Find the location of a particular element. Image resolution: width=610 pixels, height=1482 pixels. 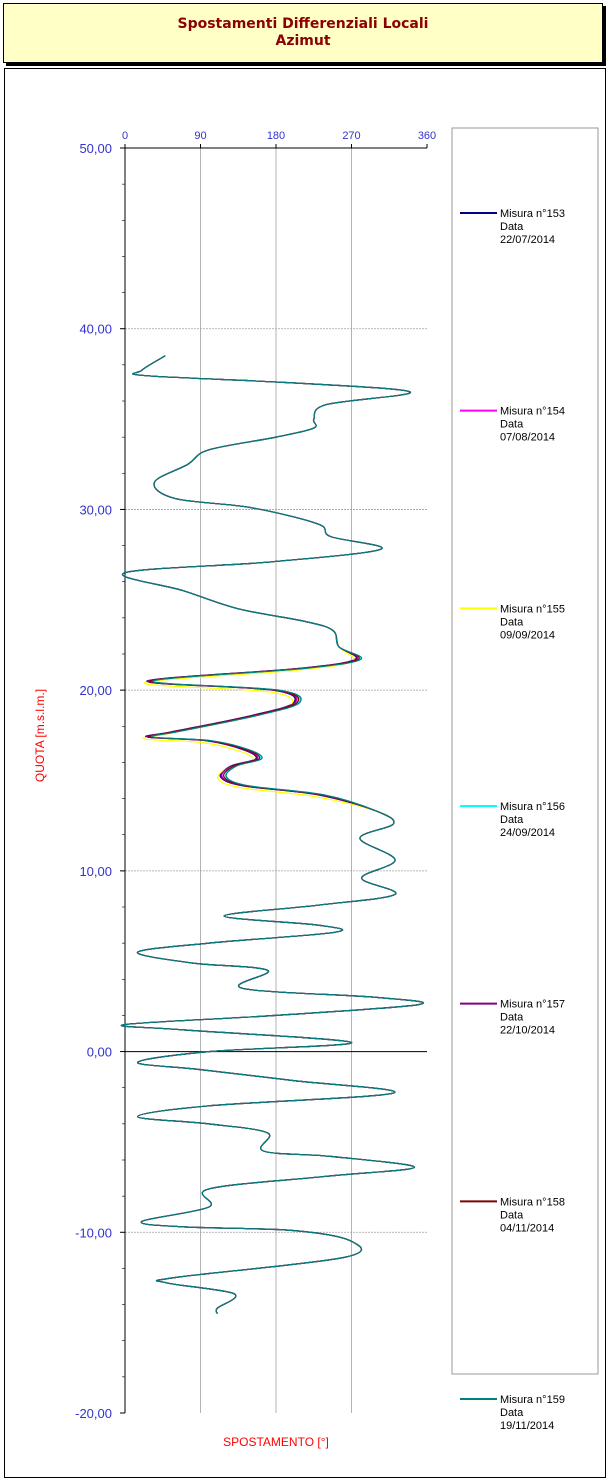

chart-subtitle: Azimut is located at coordinates (303, 41).